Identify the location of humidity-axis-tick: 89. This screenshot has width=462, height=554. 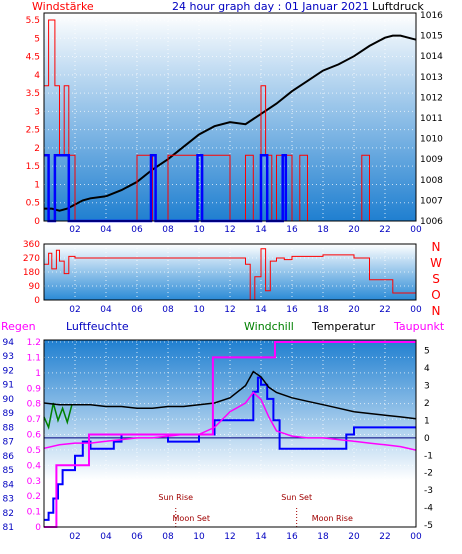
(9, 414).